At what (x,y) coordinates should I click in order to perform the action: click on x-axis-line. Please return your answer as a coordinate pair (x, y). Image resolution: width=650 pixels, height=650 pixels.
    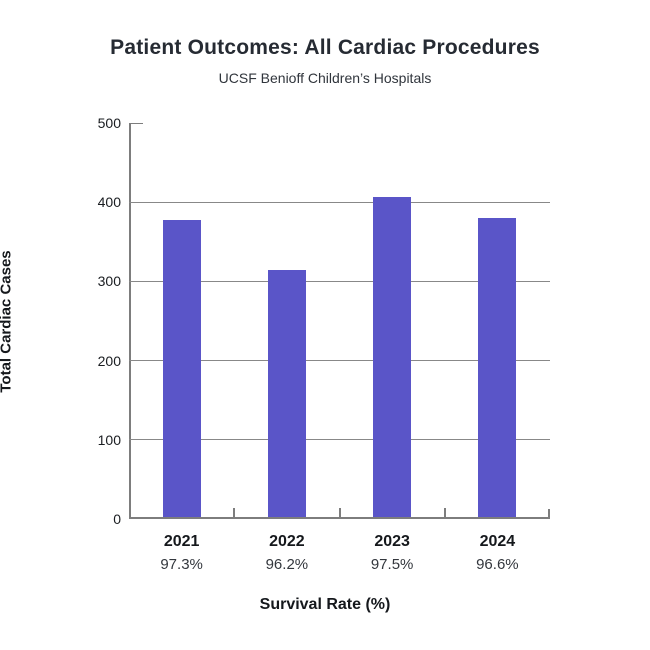
    Looking at the image, I should click on (339, 518).